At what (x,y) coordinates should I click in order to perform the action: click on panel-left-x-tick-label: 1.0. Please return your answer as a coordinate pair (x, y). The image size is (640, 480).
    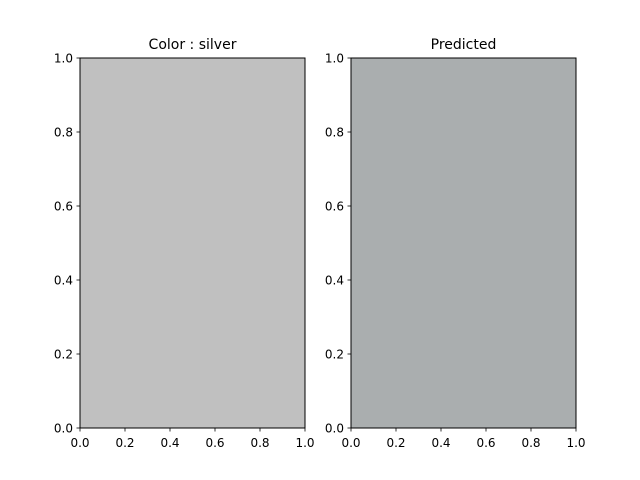
    Looking at the image, I should click on (304, 443).